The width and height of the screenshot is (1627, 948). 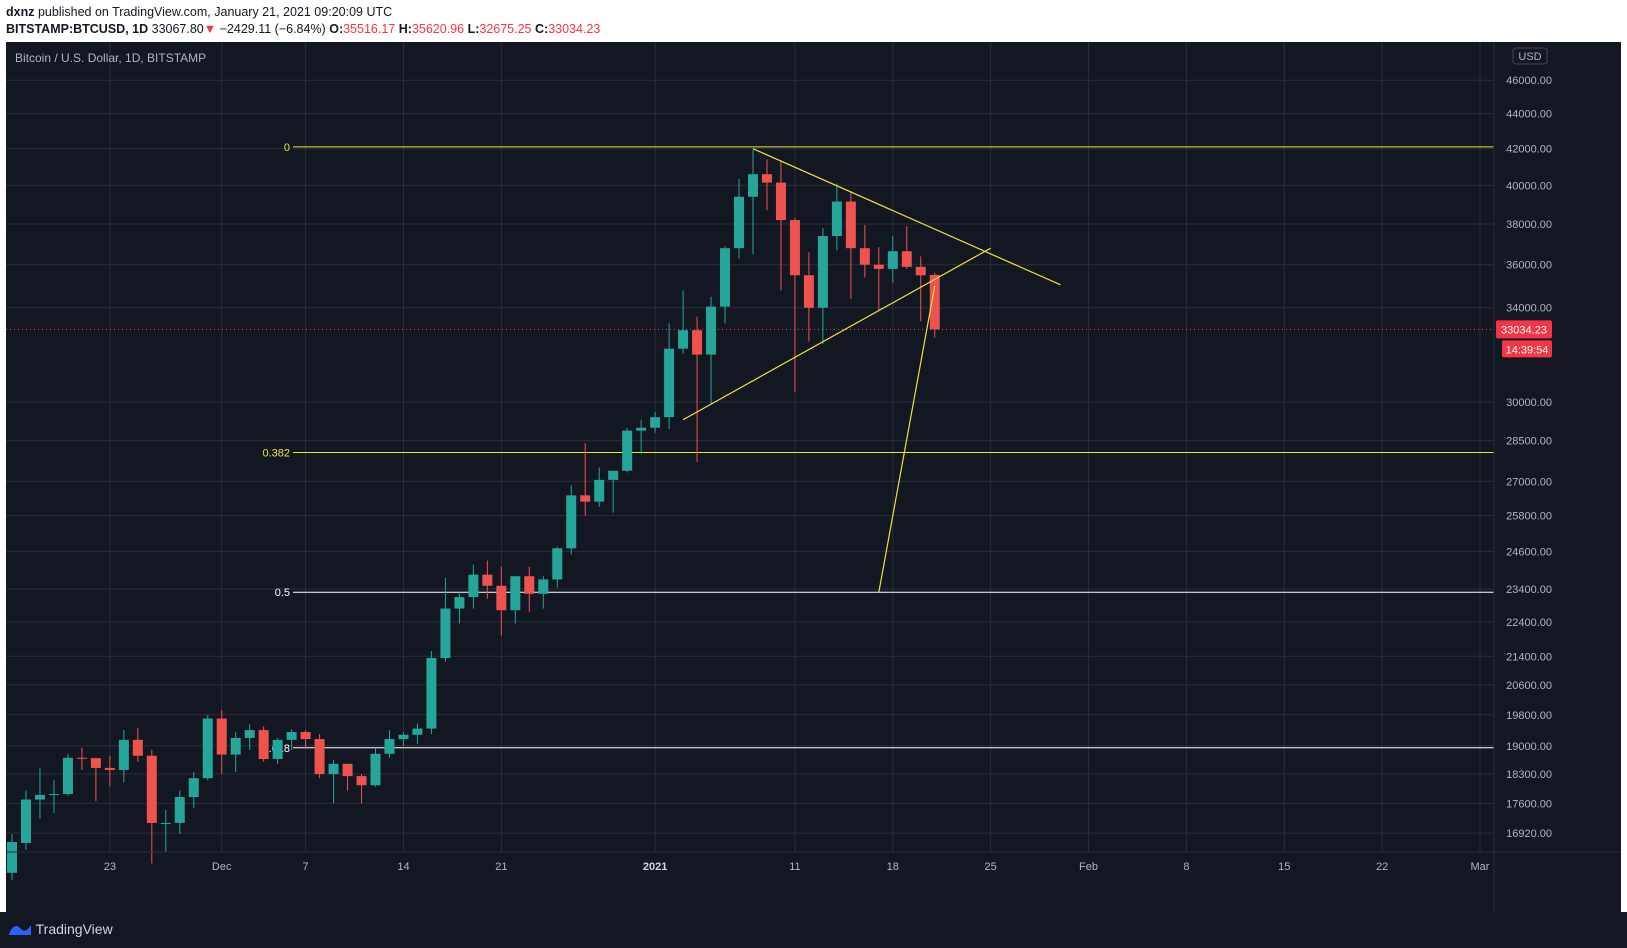 I want to click on low-label: L:, so click(x=473, y=29).